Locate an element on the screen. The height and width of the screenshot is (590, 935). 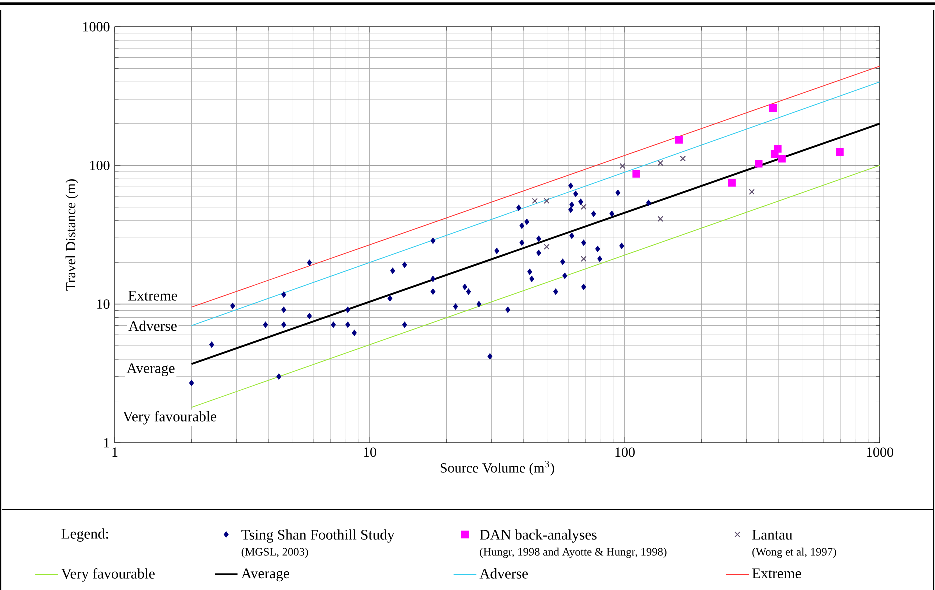
annotation: Average is located at coordinates (150, 370).